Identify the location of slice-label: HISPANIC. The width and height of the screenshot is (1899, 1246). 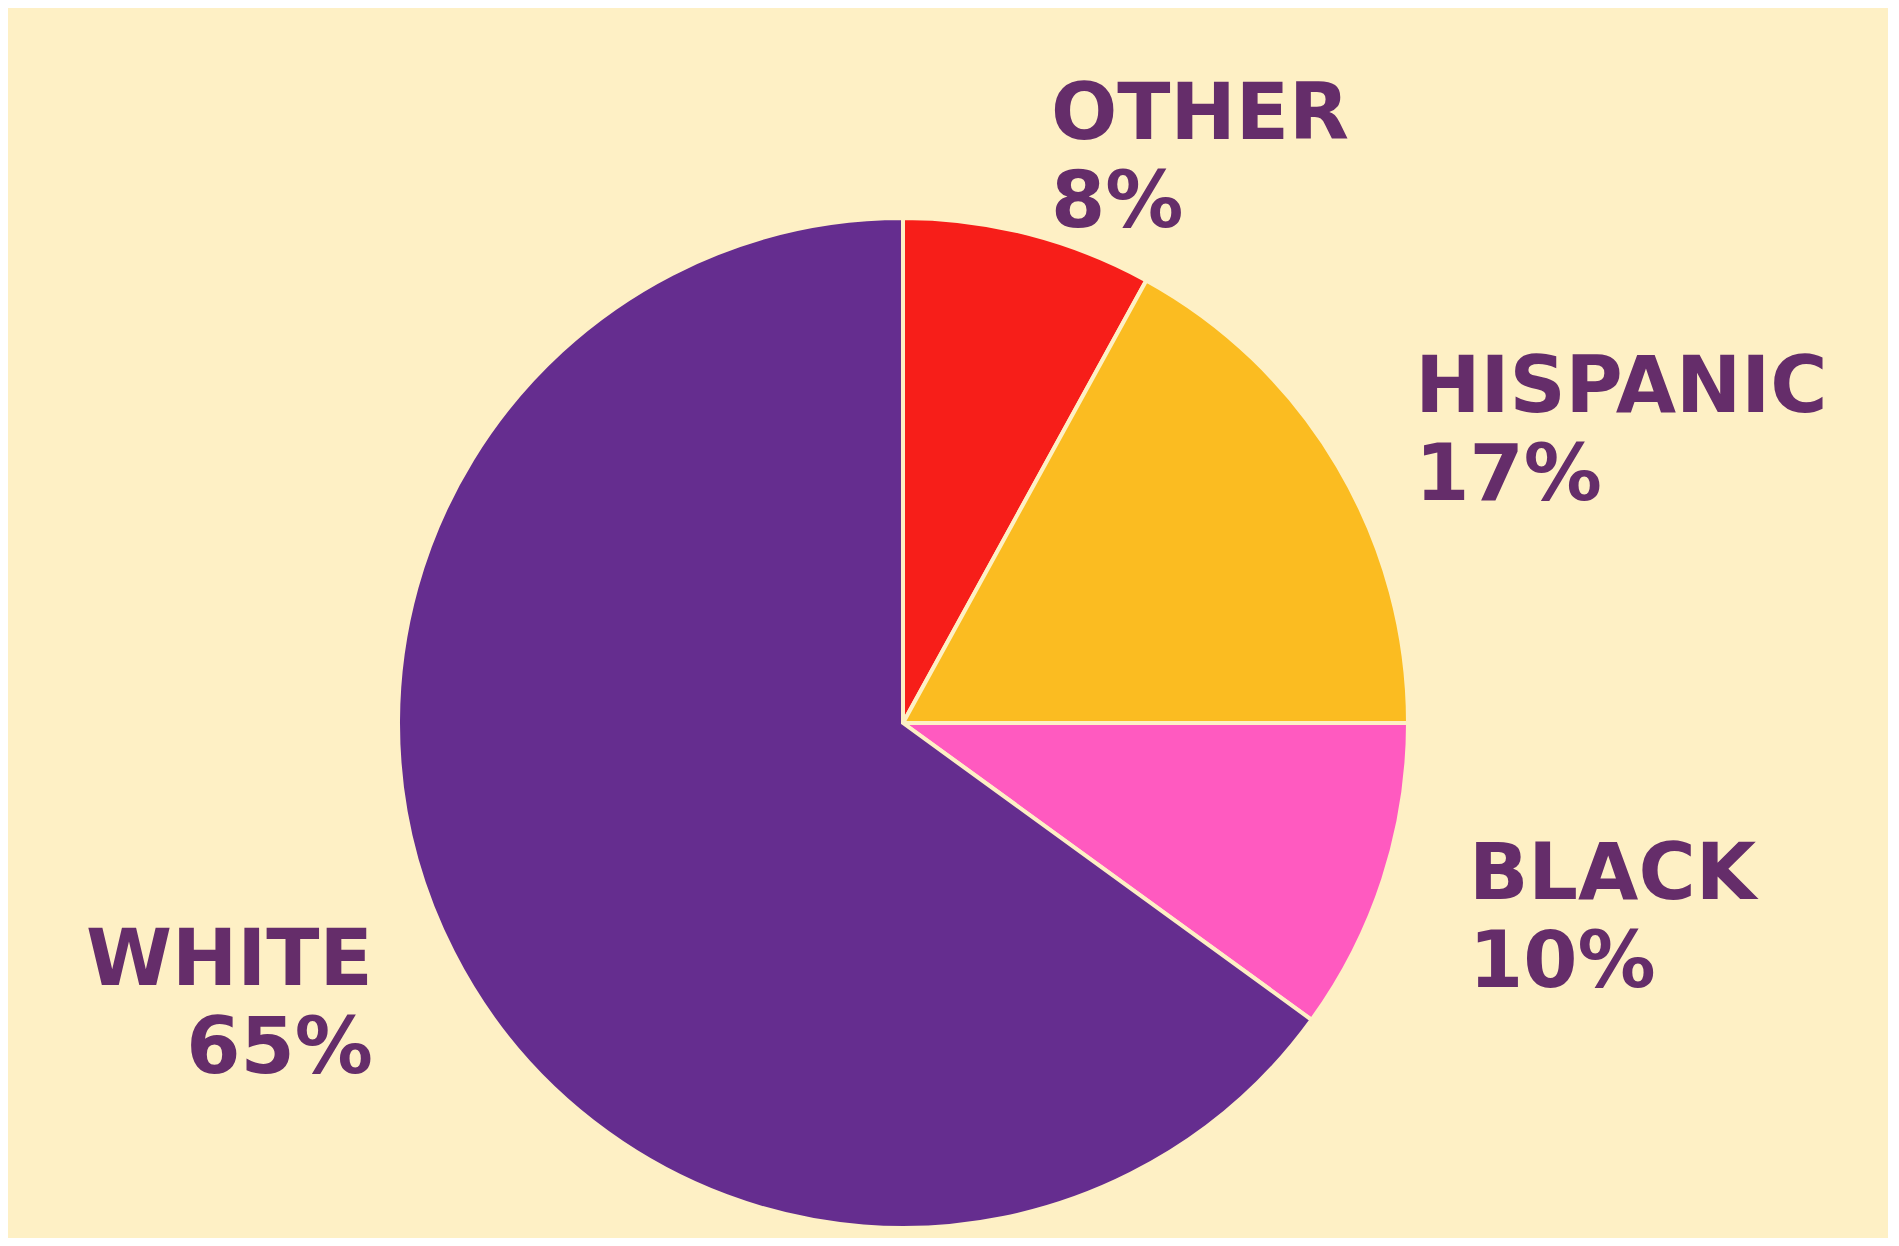
(1621, 385).